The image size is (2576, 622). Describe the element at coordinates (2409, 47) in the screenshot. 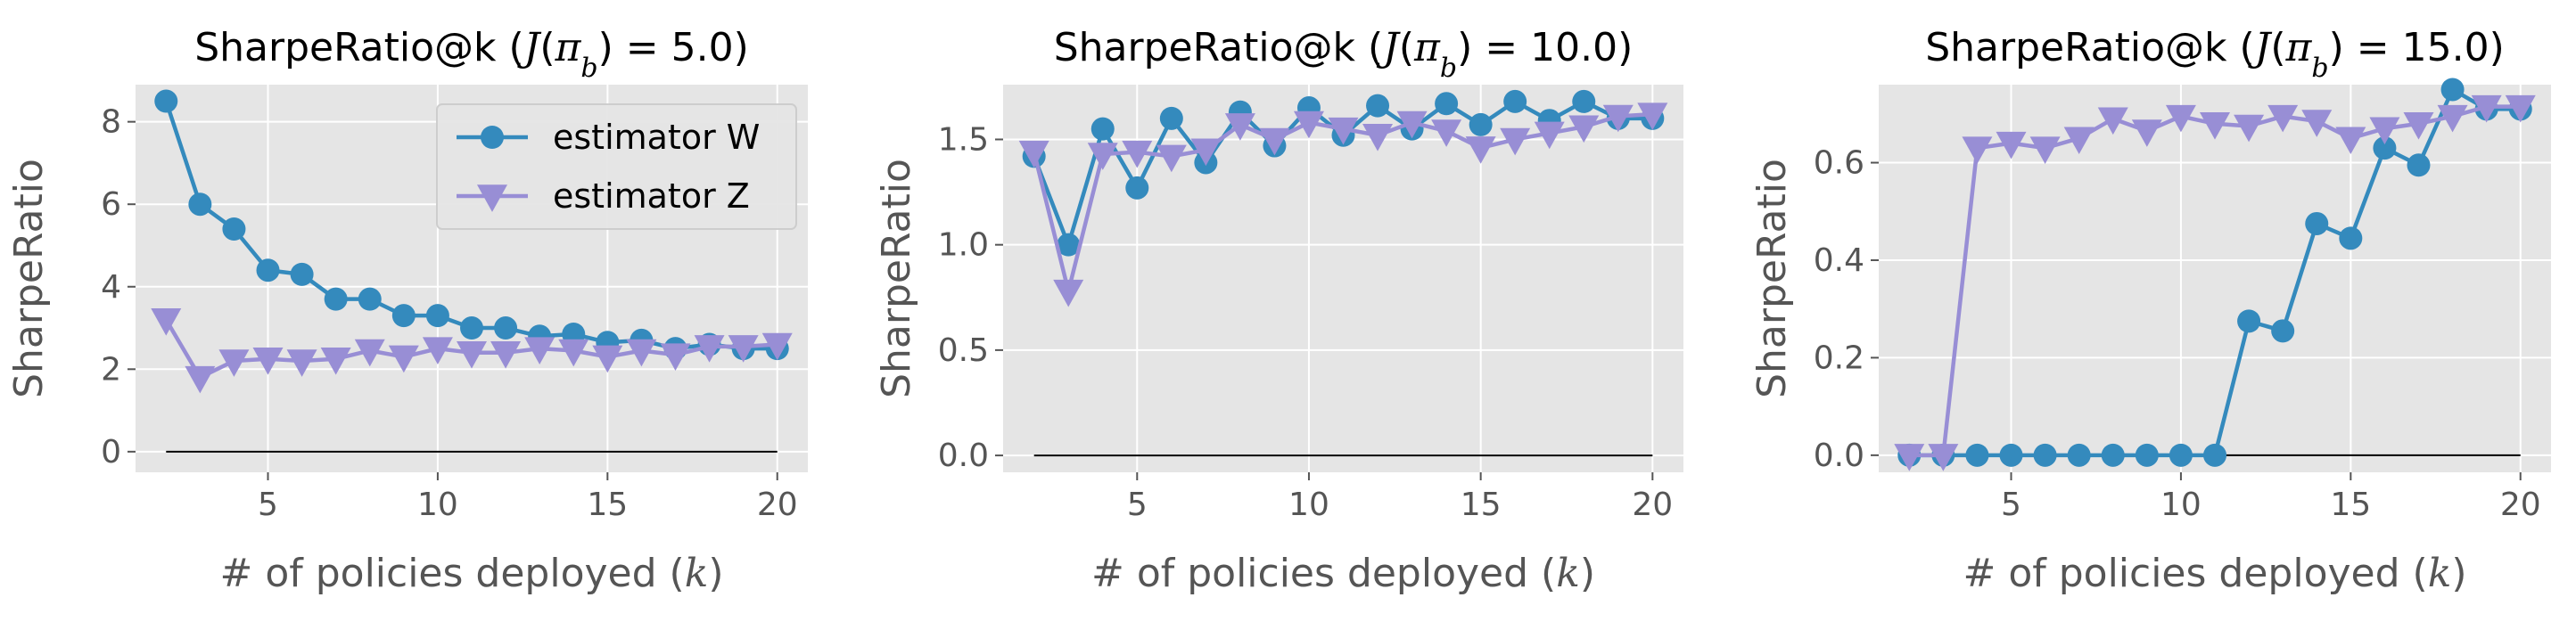

I see `title-rest: ) = 15.0` at that location.